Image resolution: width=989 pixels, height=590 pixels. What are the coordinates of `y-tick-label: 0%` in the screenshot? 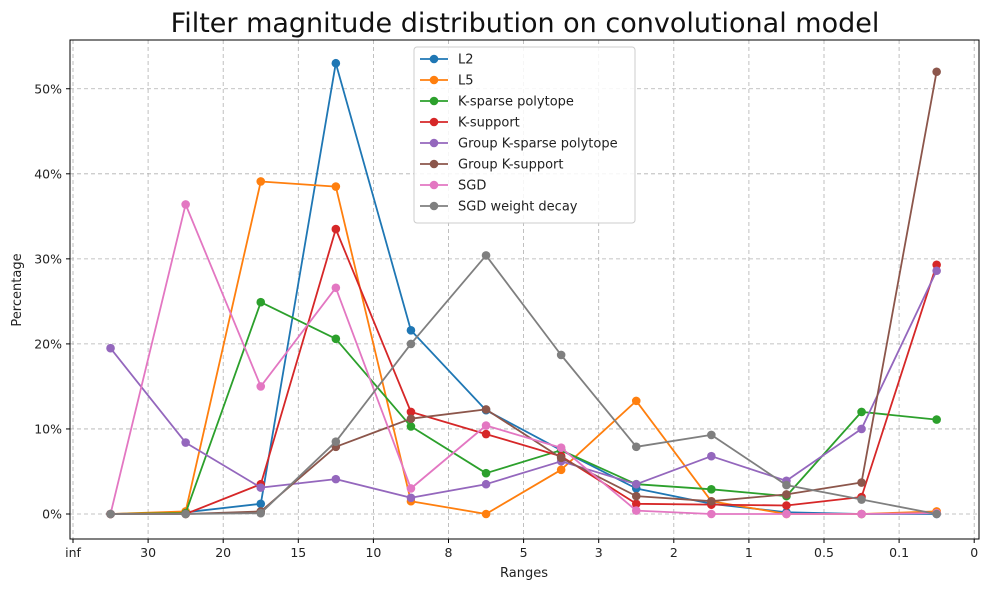 It's located at (52, 514).